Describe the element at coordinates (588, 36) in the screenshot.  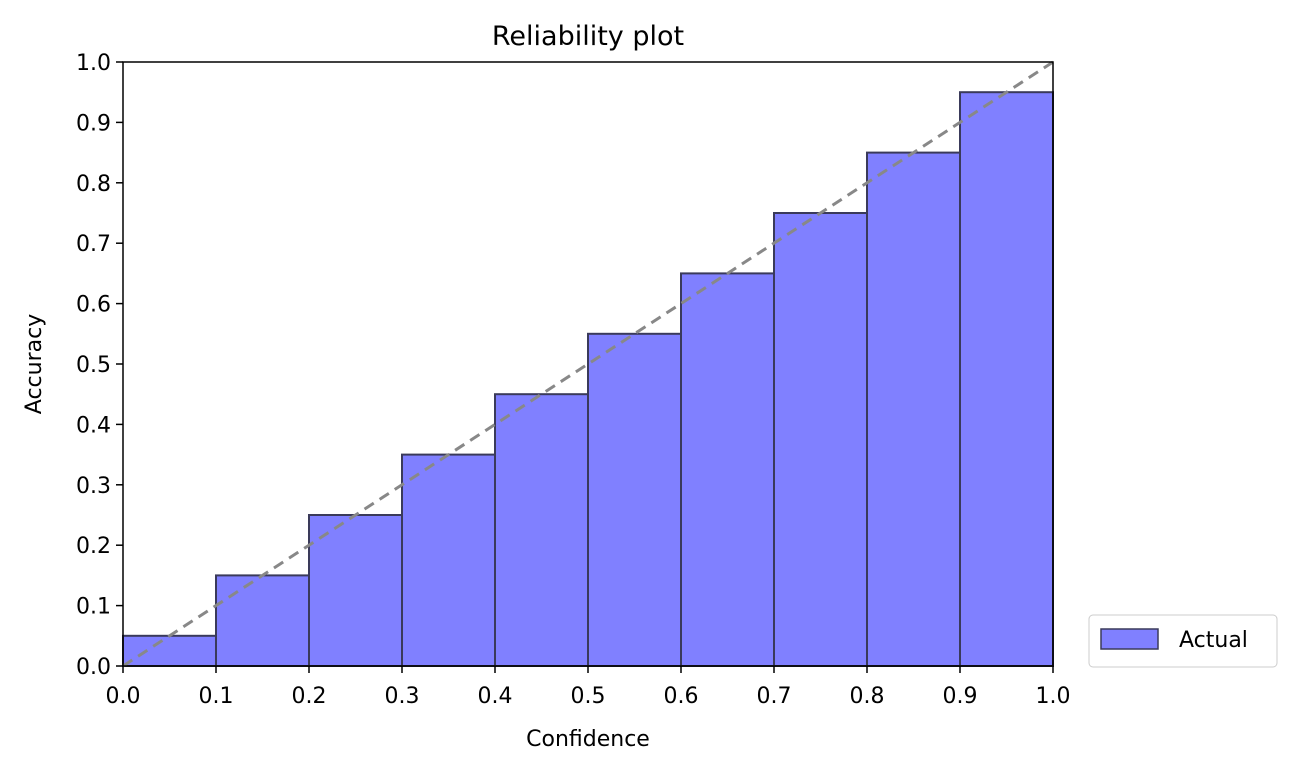
I see `chart-title: Reliability plot` at that location.